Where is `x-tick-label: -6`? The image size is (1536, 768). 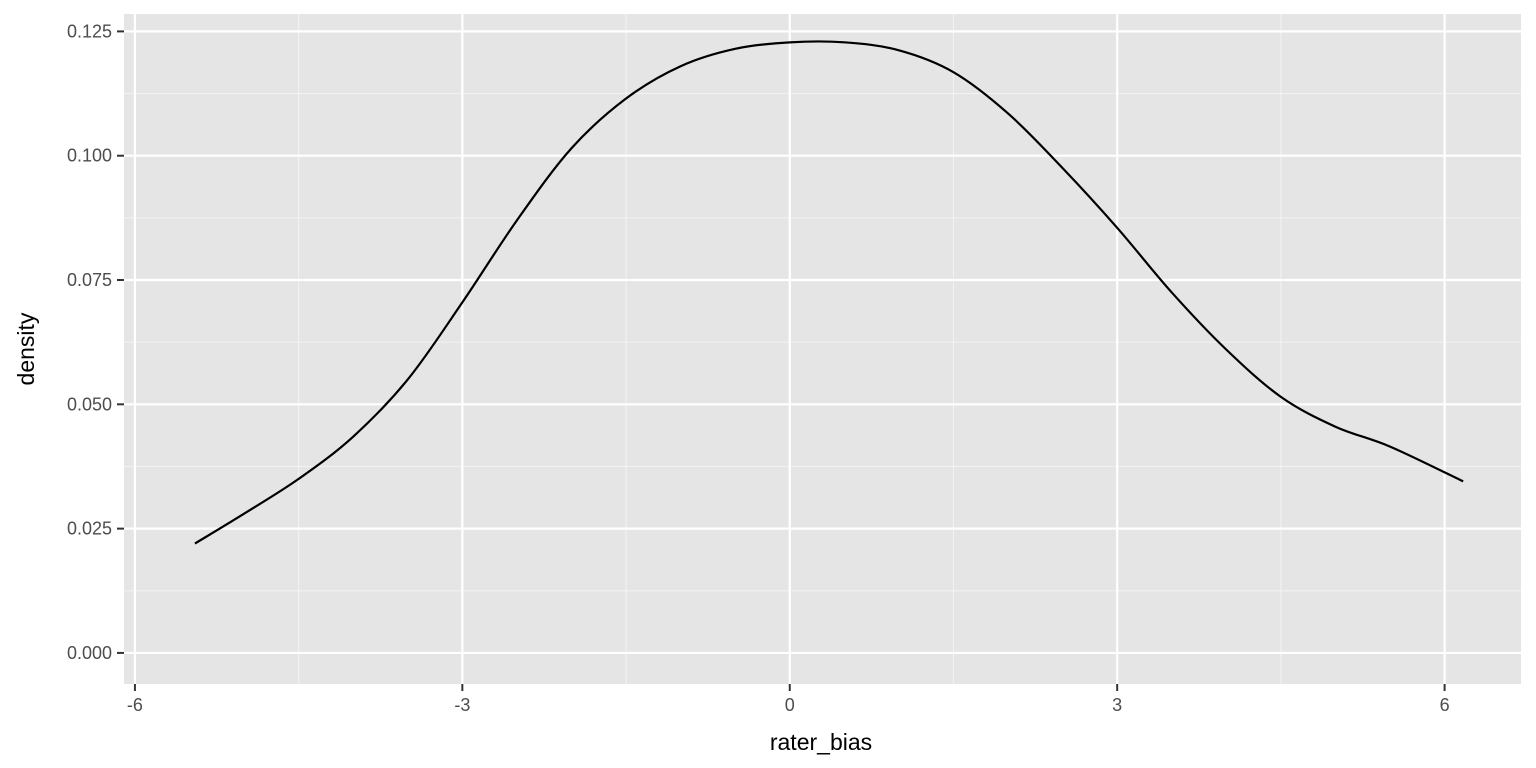 x-tick-label: -6 is located at coordinates (135, 705).